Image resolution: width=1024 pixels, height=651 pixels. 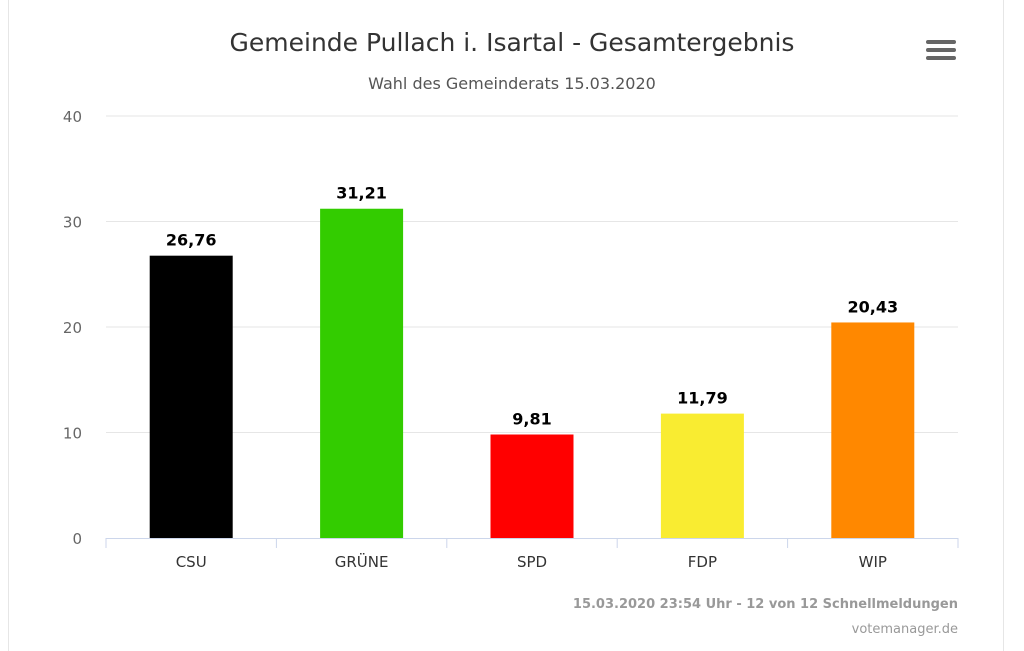 I want to click on hamburger-menu-icon, so click(x=941, y=53).